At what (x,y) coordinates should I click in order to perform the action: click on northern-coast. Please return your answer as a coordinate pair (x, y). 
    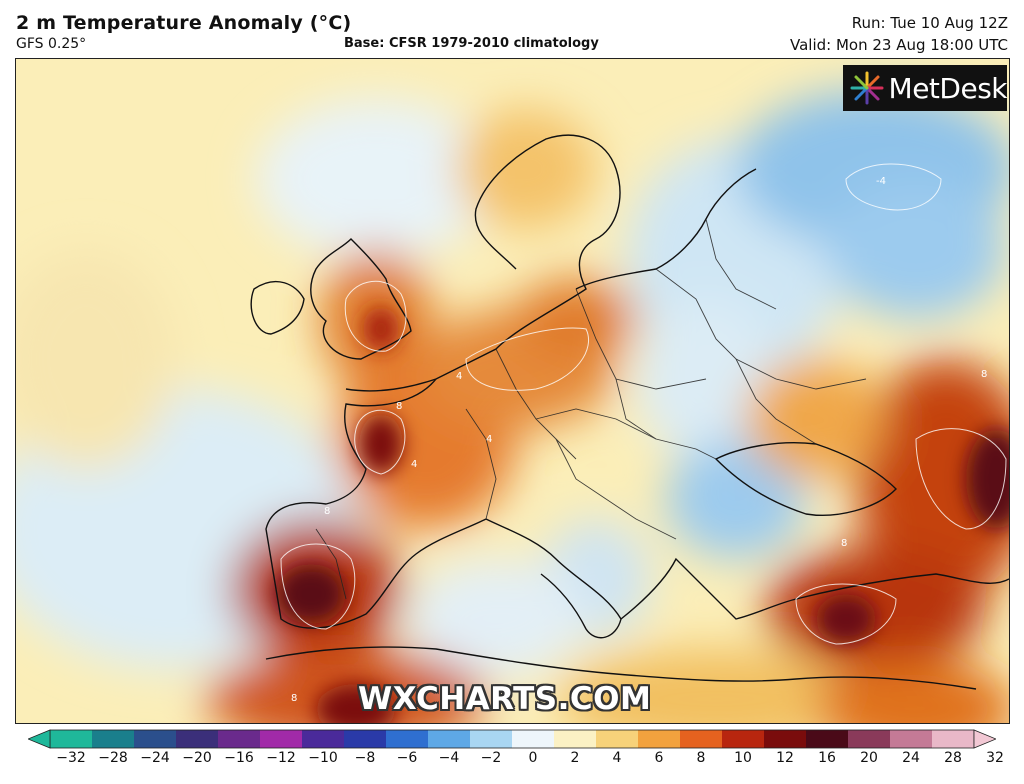
    Looking at the image, I should click on (483, 263).